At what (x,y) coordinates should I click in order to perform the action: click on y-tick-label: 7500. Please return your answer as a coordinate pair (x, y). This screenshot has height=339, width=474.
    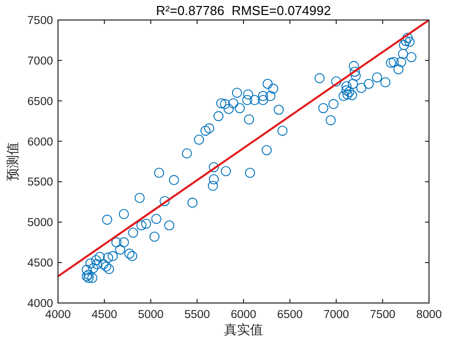
    Looking at the image, I should click on (40, 21).